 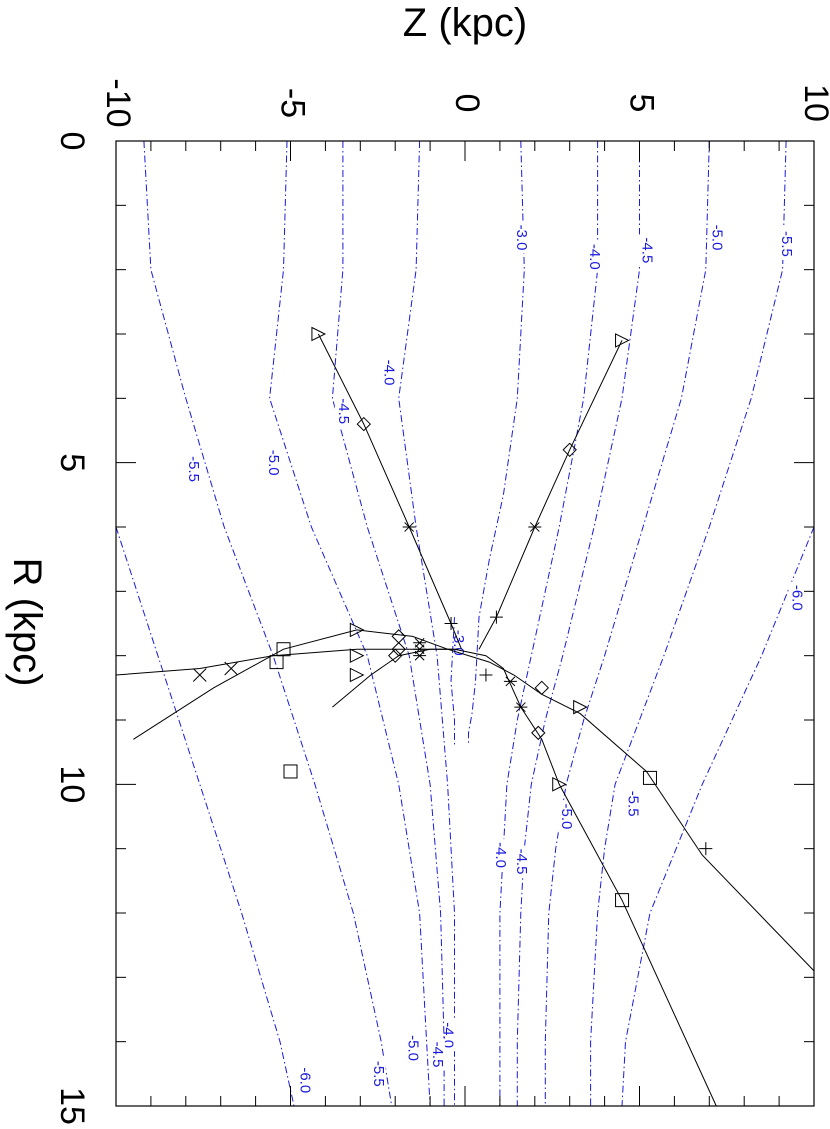 I want to click on y-tick-label: 0, so click(x=467, y=103).